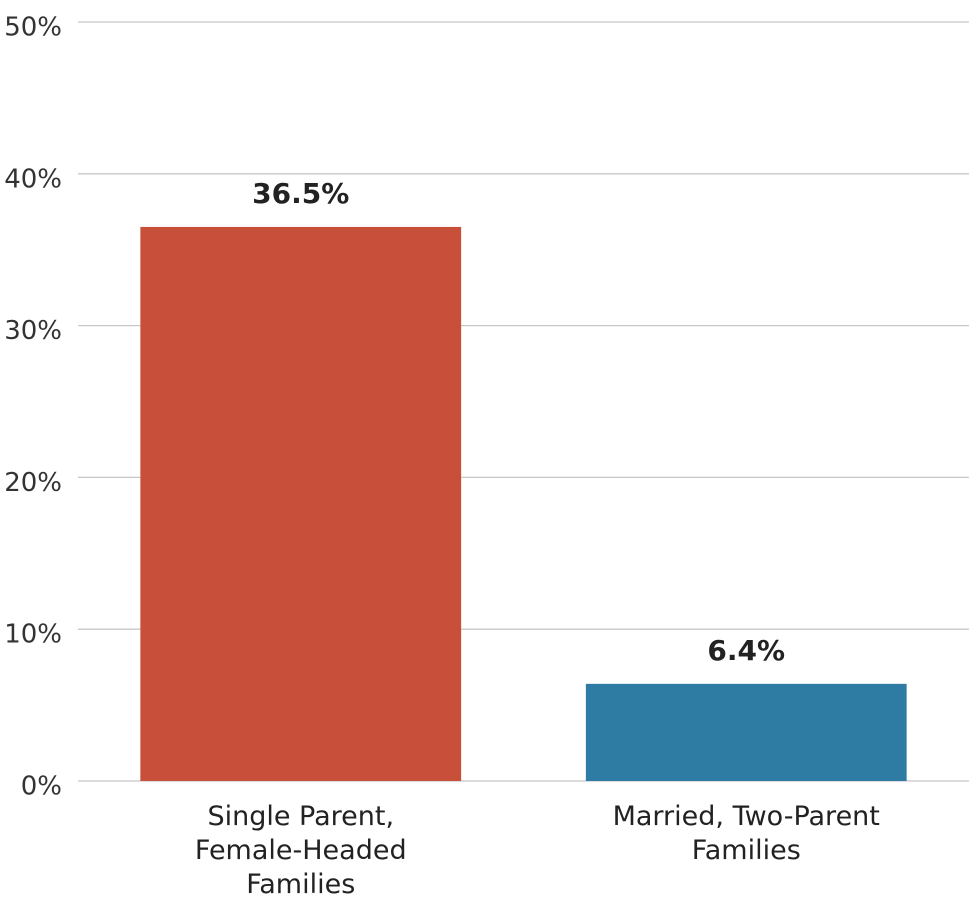 The height and width of the screenshot is (913, 969). Describe the element at coordinates (300, 850) in the screenshot. I see `x-tick-label: Single Parent, Female-Headed Families` at that location.